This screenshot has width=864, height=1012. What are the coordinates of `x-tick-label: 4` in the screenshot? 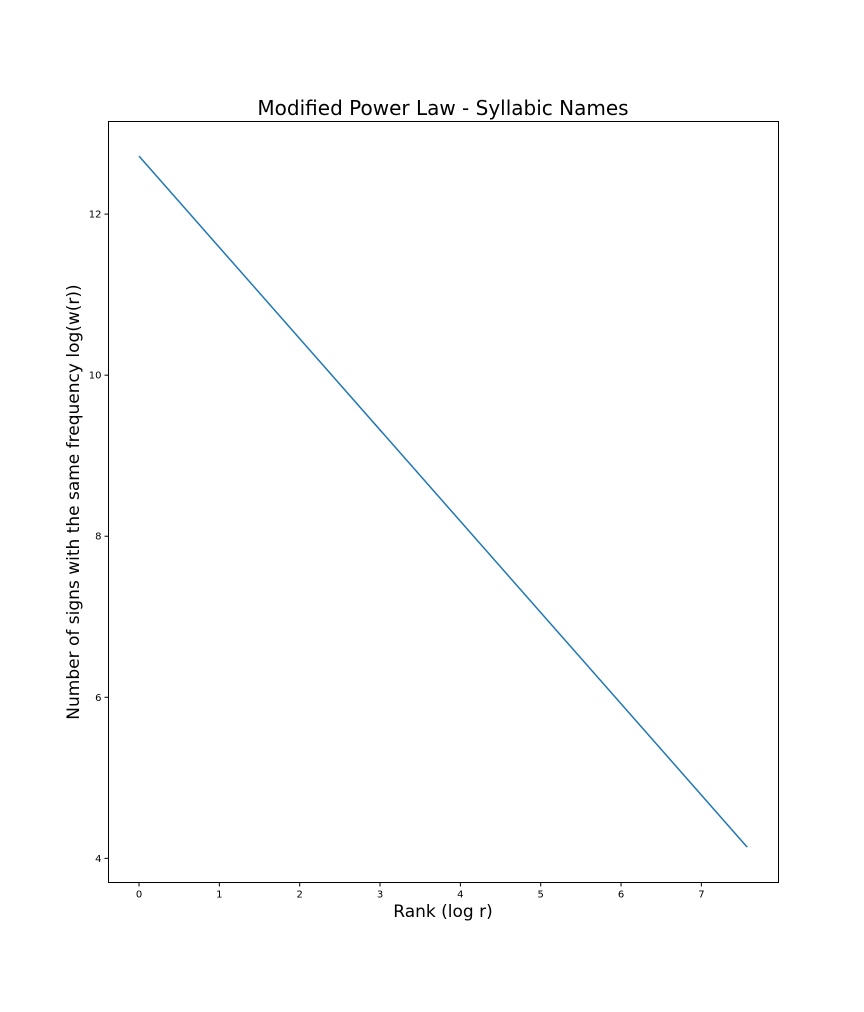 It's located at (460, 895).